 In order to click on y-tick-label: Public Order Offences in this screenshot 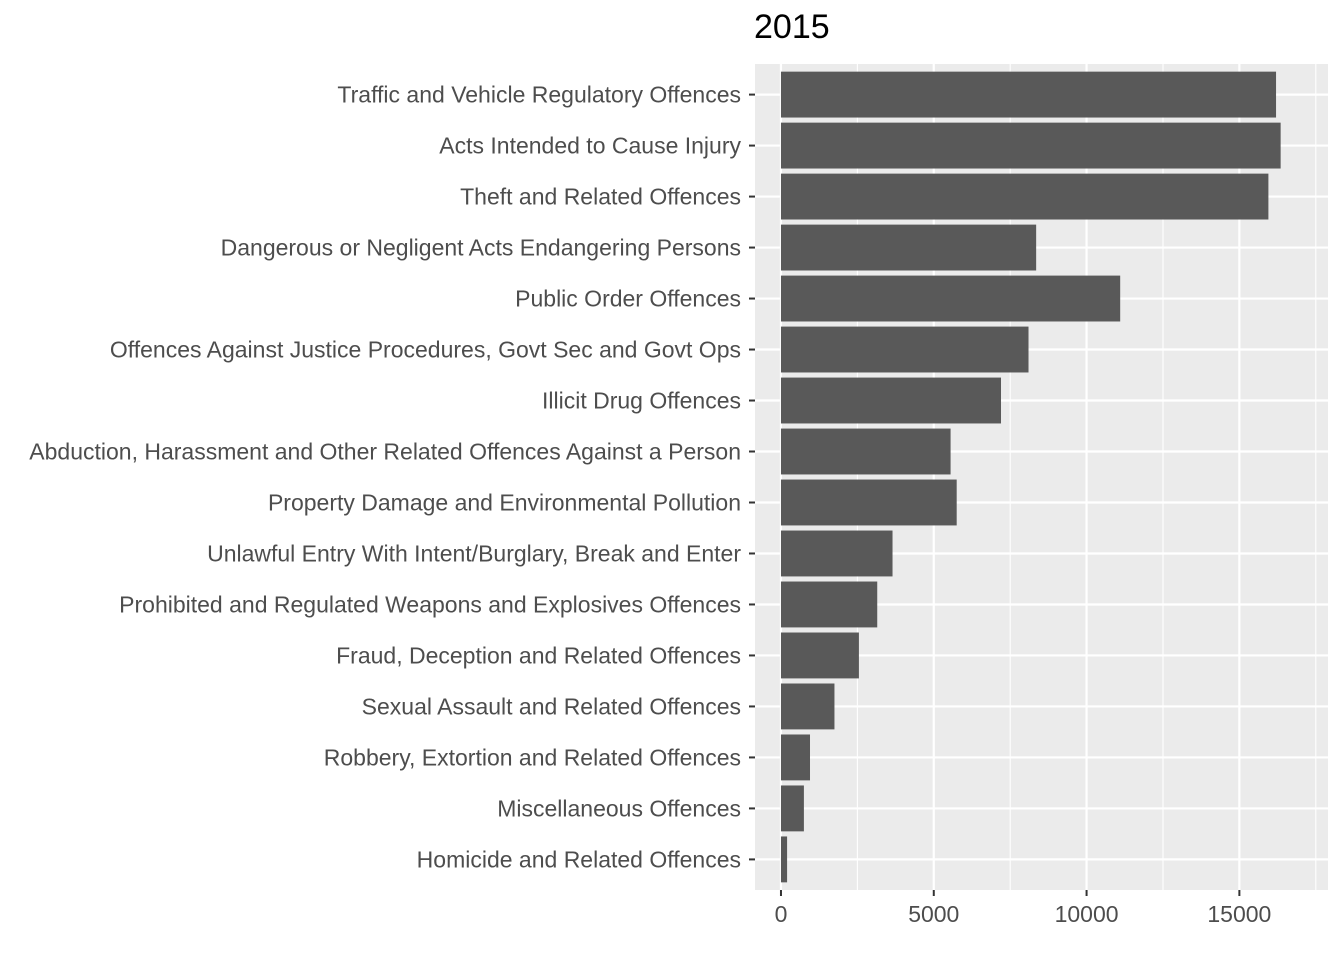, I will do `click(628, 299)`.